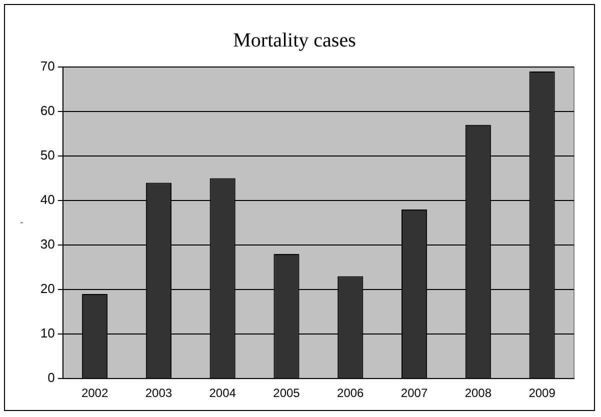  Describe the element at coordinates (47, 66) in the screenshot. I see `y-tick-label: 70` at that location.